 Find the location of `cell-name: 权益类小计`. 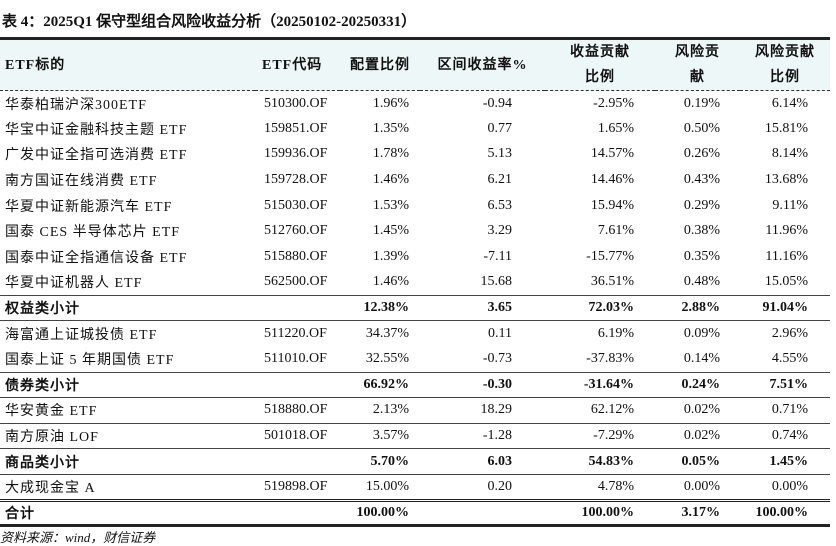

cell-name: 权益类小计 is located at coordinates (127, 307).